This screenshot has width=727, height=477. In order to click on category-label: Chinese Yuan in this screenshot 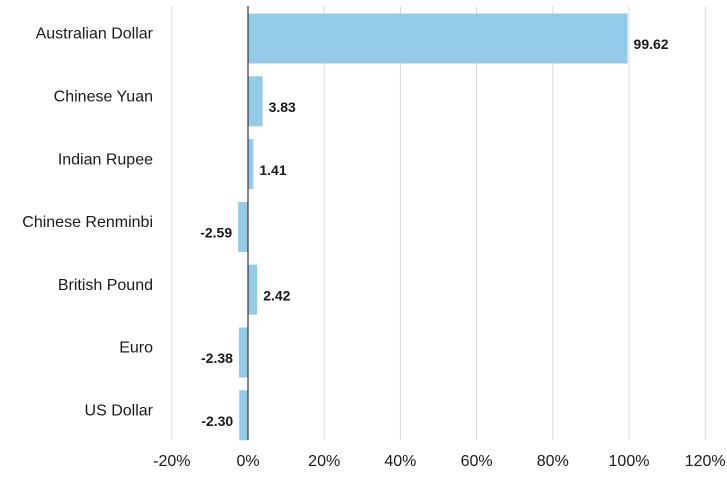, I will do `click(103, 97)`.